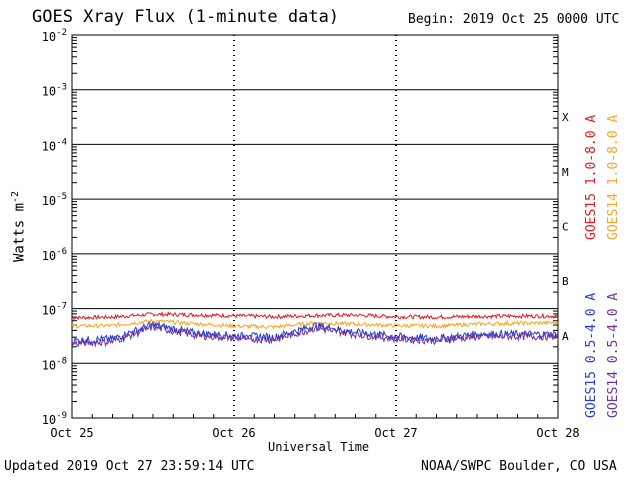 This screenshot has width=640, height=480. What do you see at coordinates (233, 433) in the screenshot?
I see `x-tick-label: Oct 26` at bounding box center [233, 433].